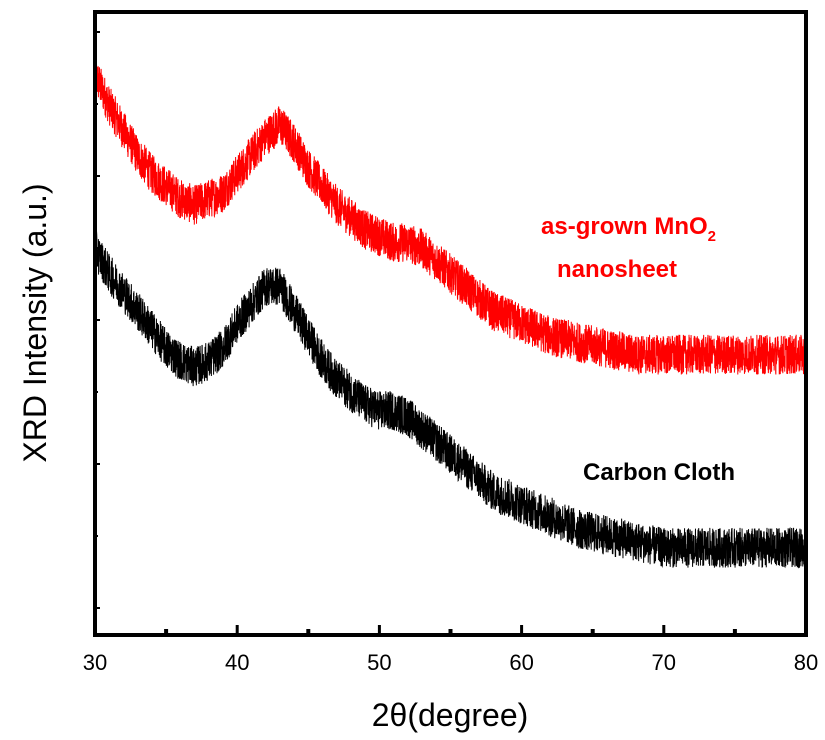 The width and height of the screenshot is (825, 740). I want to click on y-ticks, so click(97, 320).